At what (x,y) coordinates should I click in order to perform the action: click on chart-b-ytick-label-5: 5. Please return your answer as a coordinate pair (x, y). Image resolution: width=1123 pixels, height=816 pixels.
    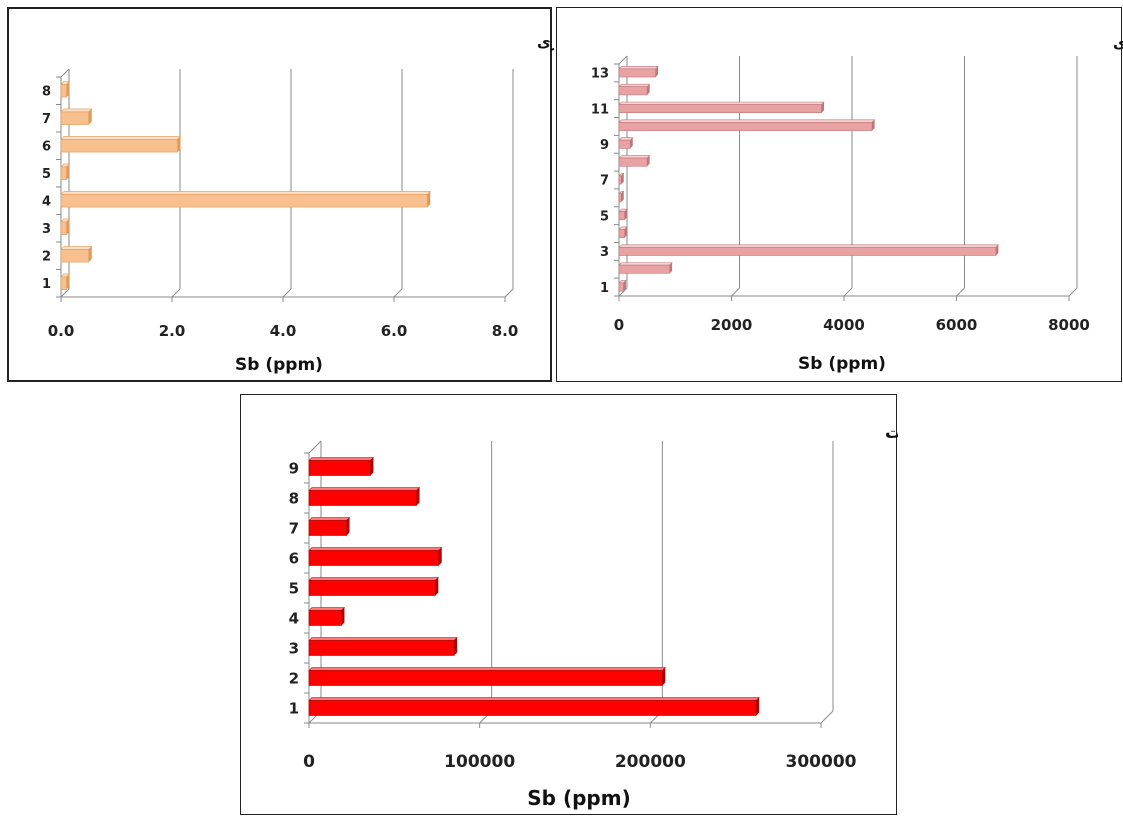
    Looking at the image, I should click on (604, 216).